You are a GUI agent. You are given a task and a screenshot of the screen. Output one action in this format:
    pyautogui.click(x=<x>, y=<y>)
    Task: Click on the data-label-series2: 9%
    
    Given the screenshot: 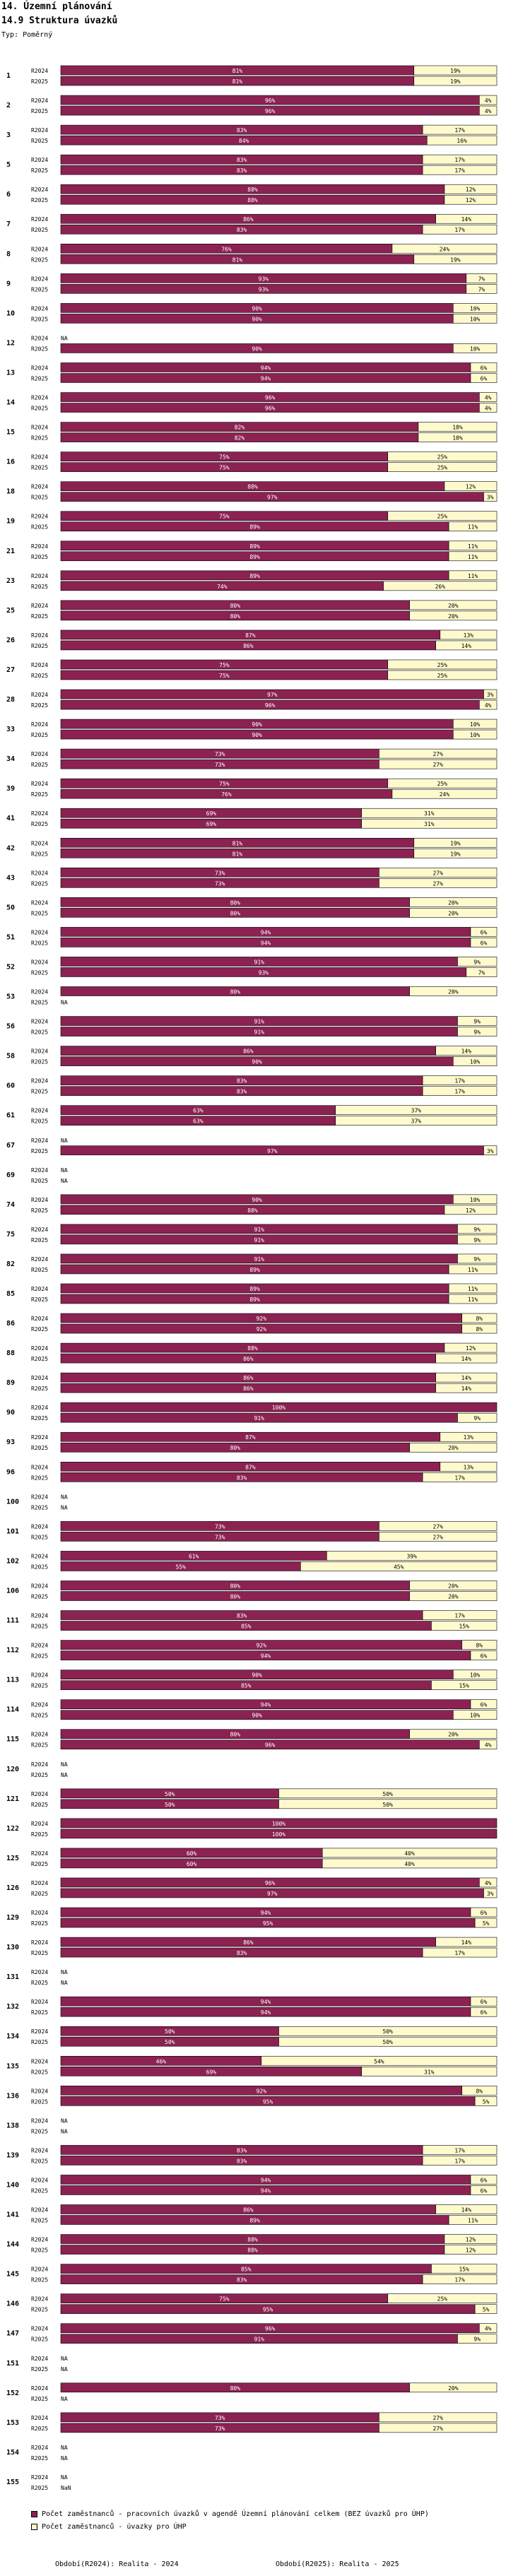 What is the action you would take?
    pyautogui.click(x=477, y=1418)
    